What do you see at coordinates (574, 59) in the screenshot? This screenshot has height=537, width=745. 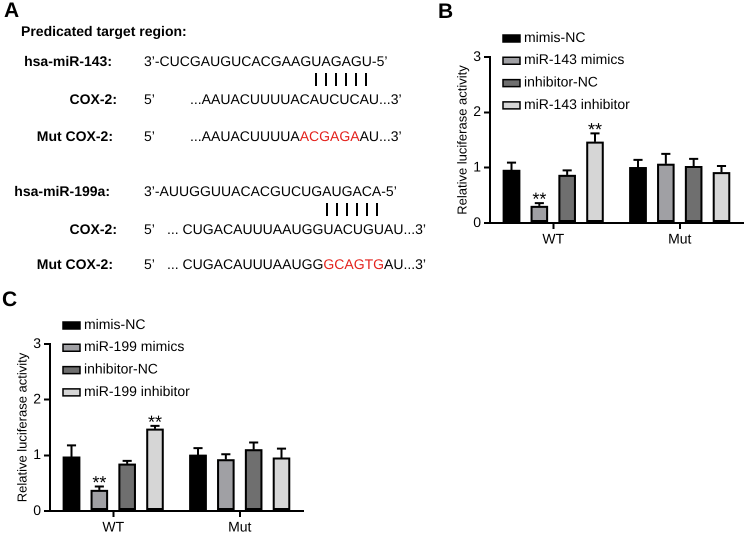 I see `legend-label: miR-143 mimics` at bounding box center [574, 59].